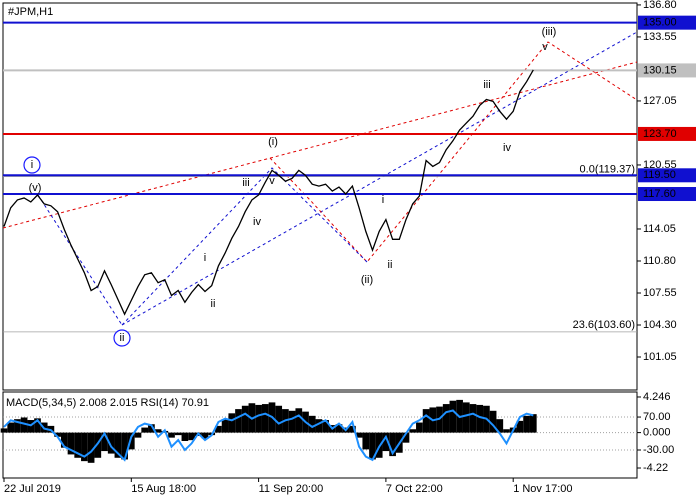  I want to click on y-tick-label: 104.30, so click(660, 325).